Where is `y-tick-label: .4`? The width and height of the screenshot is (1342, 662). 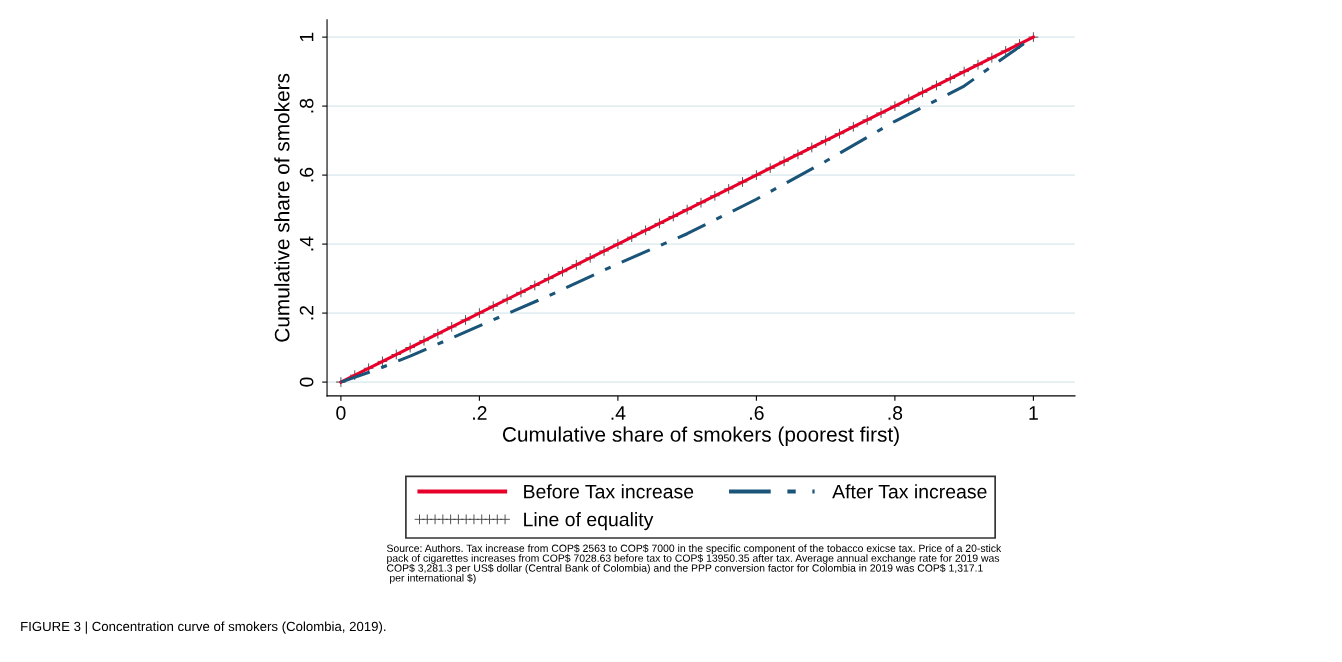
y-tick-label: .4 is located at coordinates (306, 243).